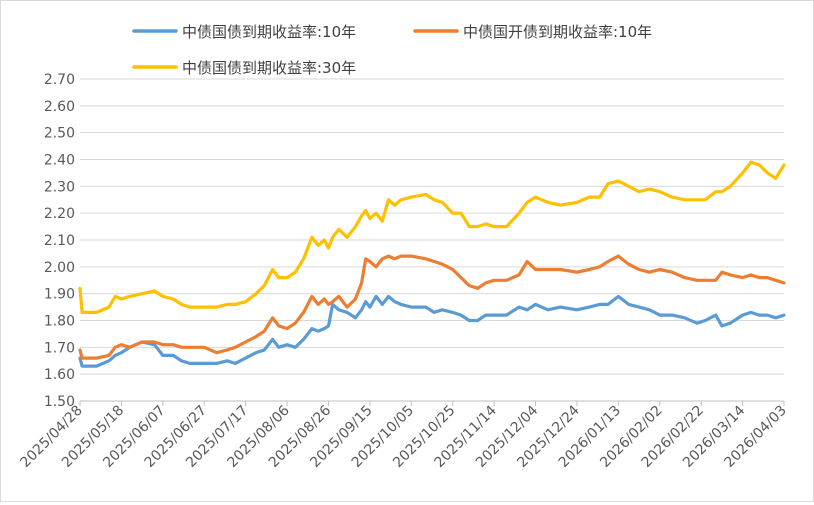 Image resolution: width=814 pixels, height=505 pixels. What do you see at coordinates (59, 161) in the screenshot?
I see `y-tick-label: 2.40` at bounding box center [59, 161].